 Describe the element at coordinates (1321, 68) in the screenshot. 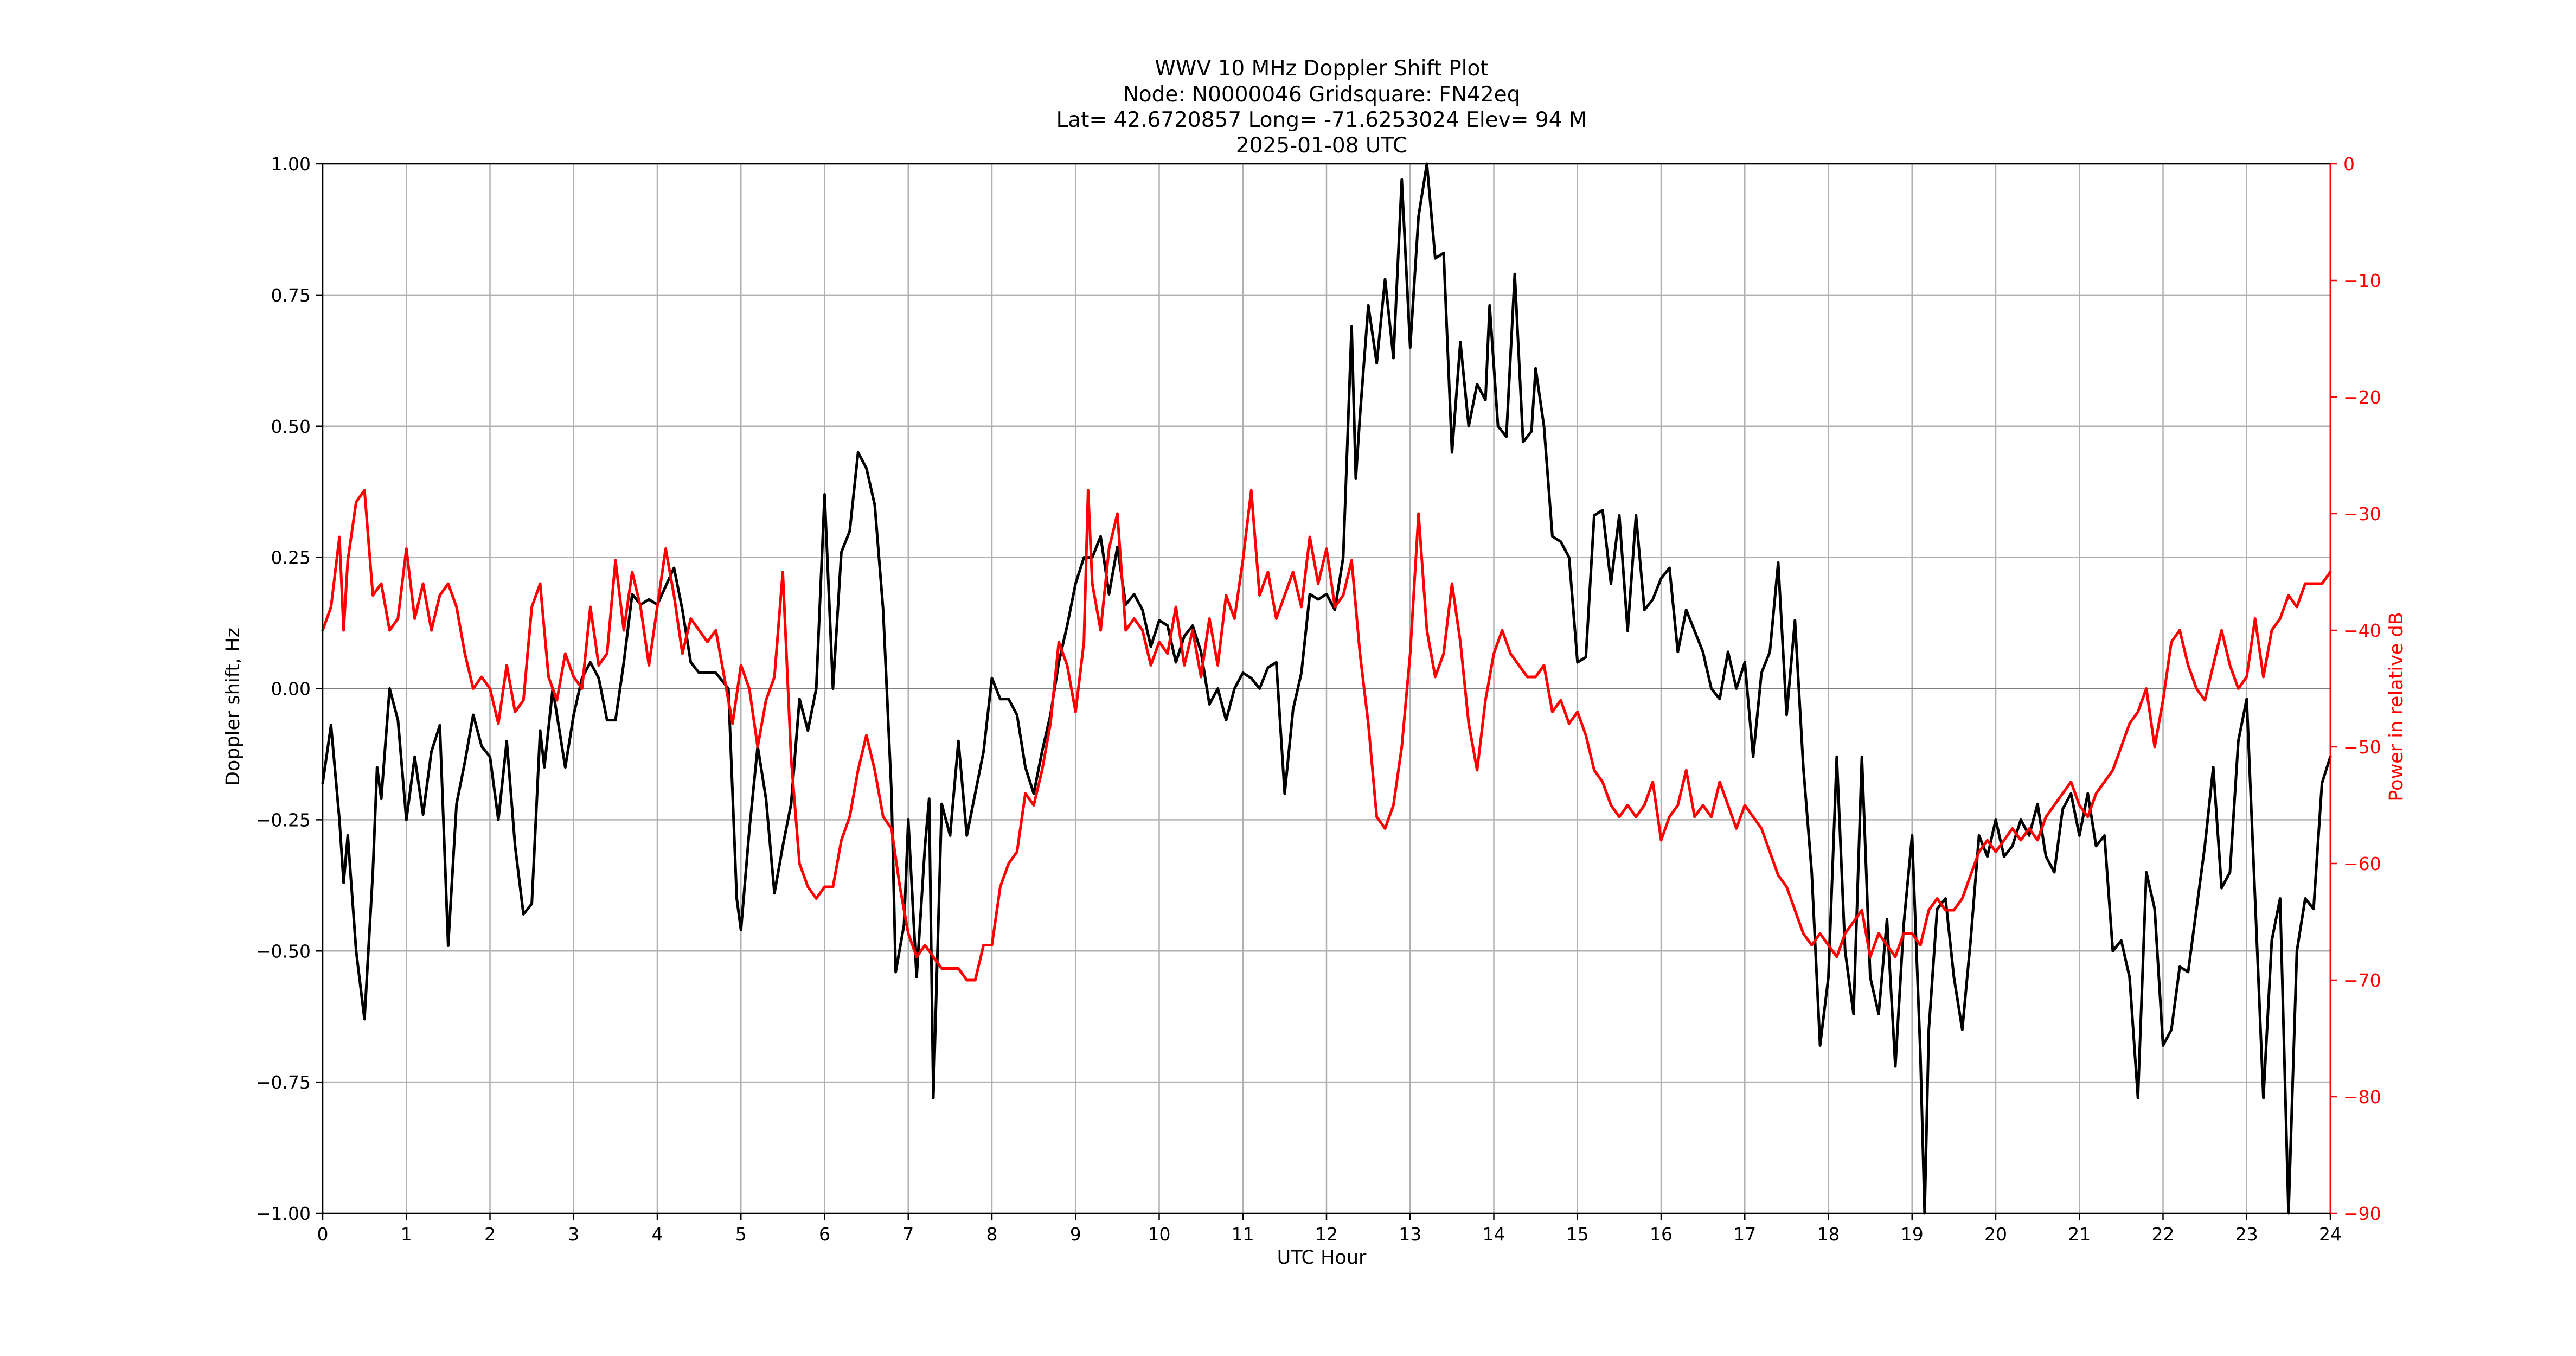

I see `title-line-1: WWV 10 MHz Doppler Shift Plot` at that location.